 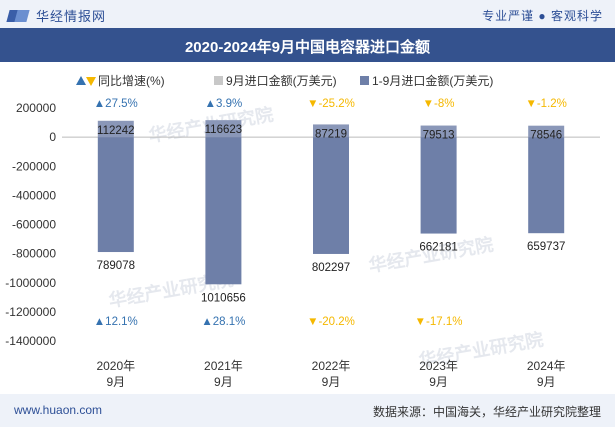 I want to click on yoy-label-monthly: ▼-25.2%, so click(x=331, y=104).